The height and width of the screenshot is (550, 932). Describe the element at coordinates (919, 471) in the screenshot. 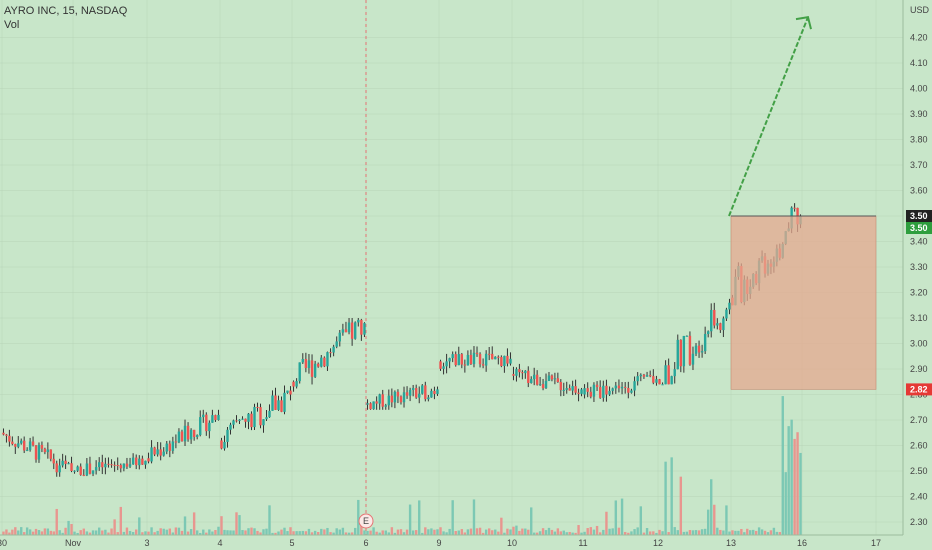

I see `price-tick-label: 2.50` at that location.